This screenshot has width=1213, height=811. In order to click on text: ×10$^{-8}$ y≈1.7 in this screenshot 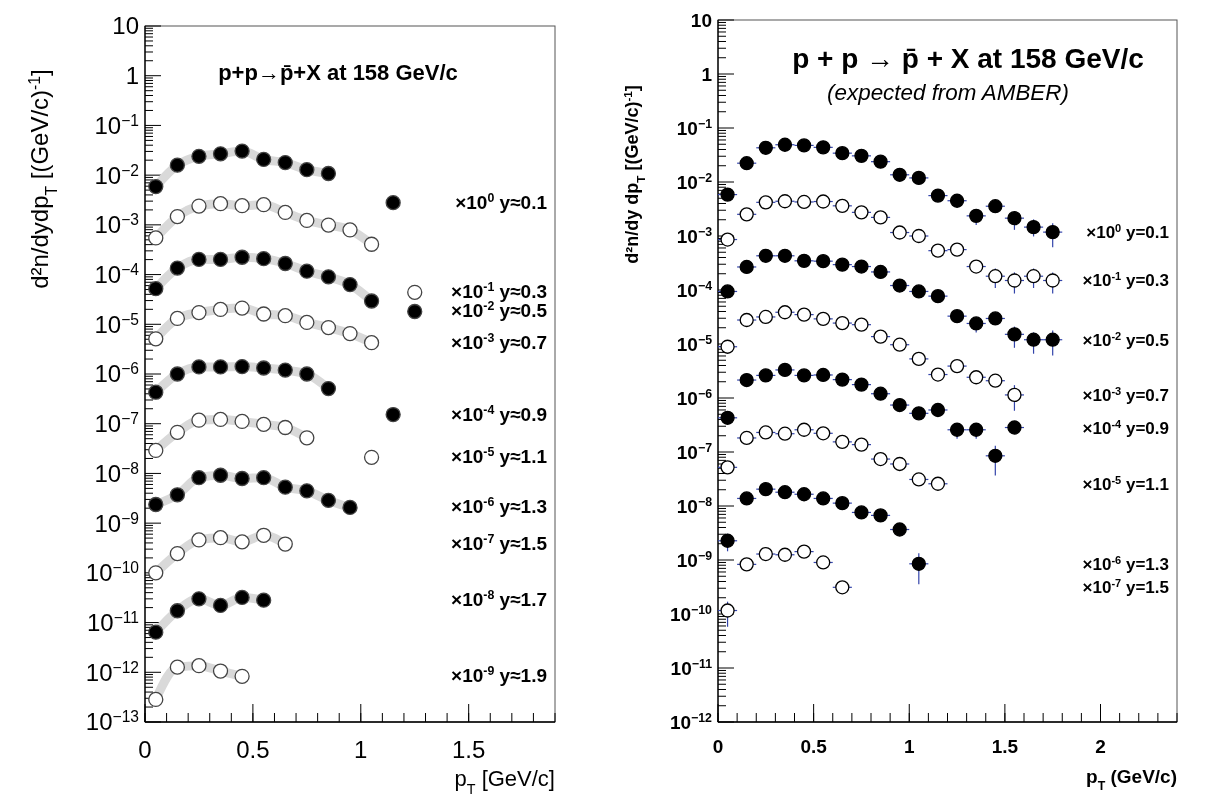, I will do `click(499, 599)`.